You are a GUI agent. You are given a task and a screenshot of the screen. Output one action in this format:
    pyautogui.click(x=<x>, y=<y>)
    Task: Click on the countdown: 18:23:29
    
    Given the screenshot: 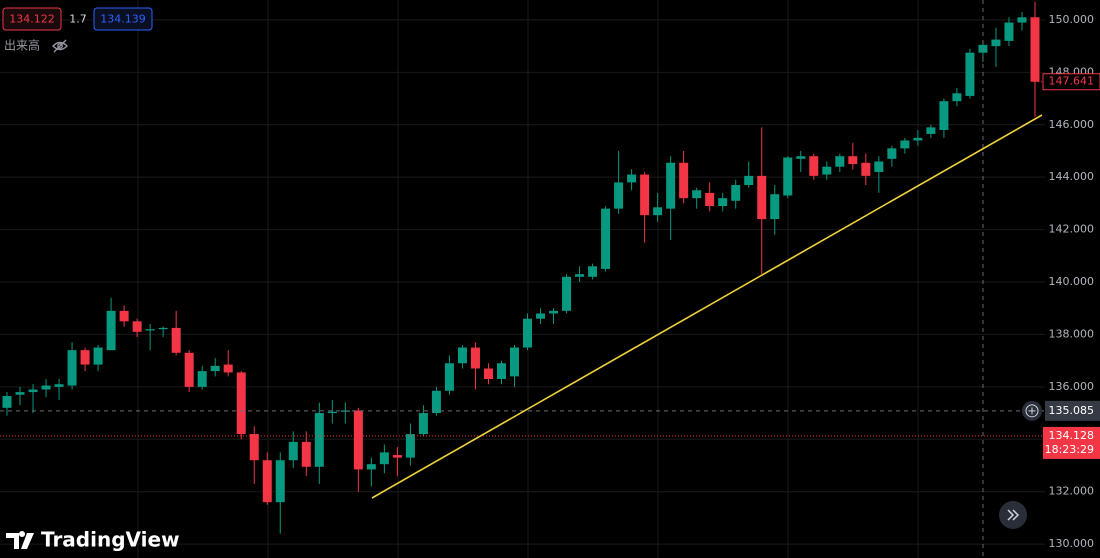 What is the action you would take?
    pyautogui.click(x=1069, y=449)
    